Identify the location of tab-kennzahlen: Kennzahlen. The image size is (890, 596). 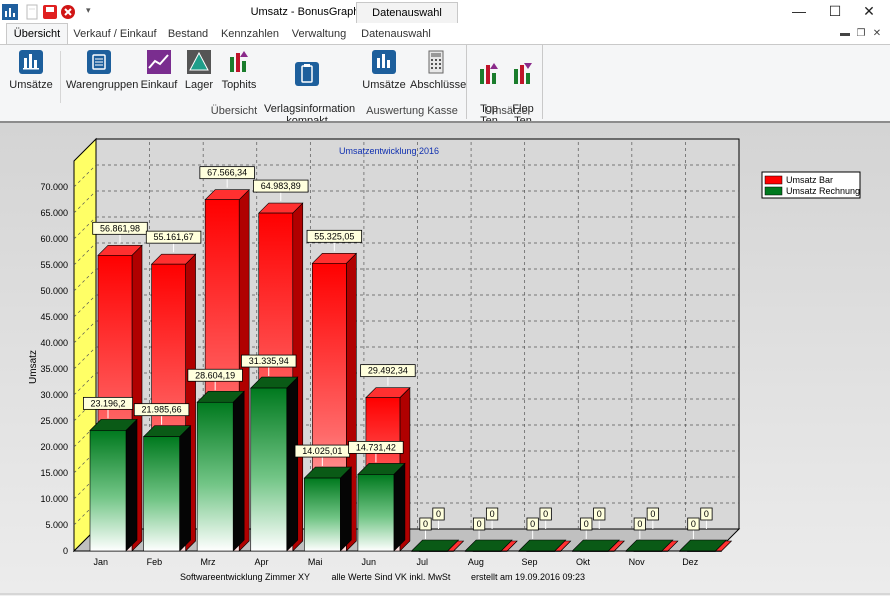
(250, 34).